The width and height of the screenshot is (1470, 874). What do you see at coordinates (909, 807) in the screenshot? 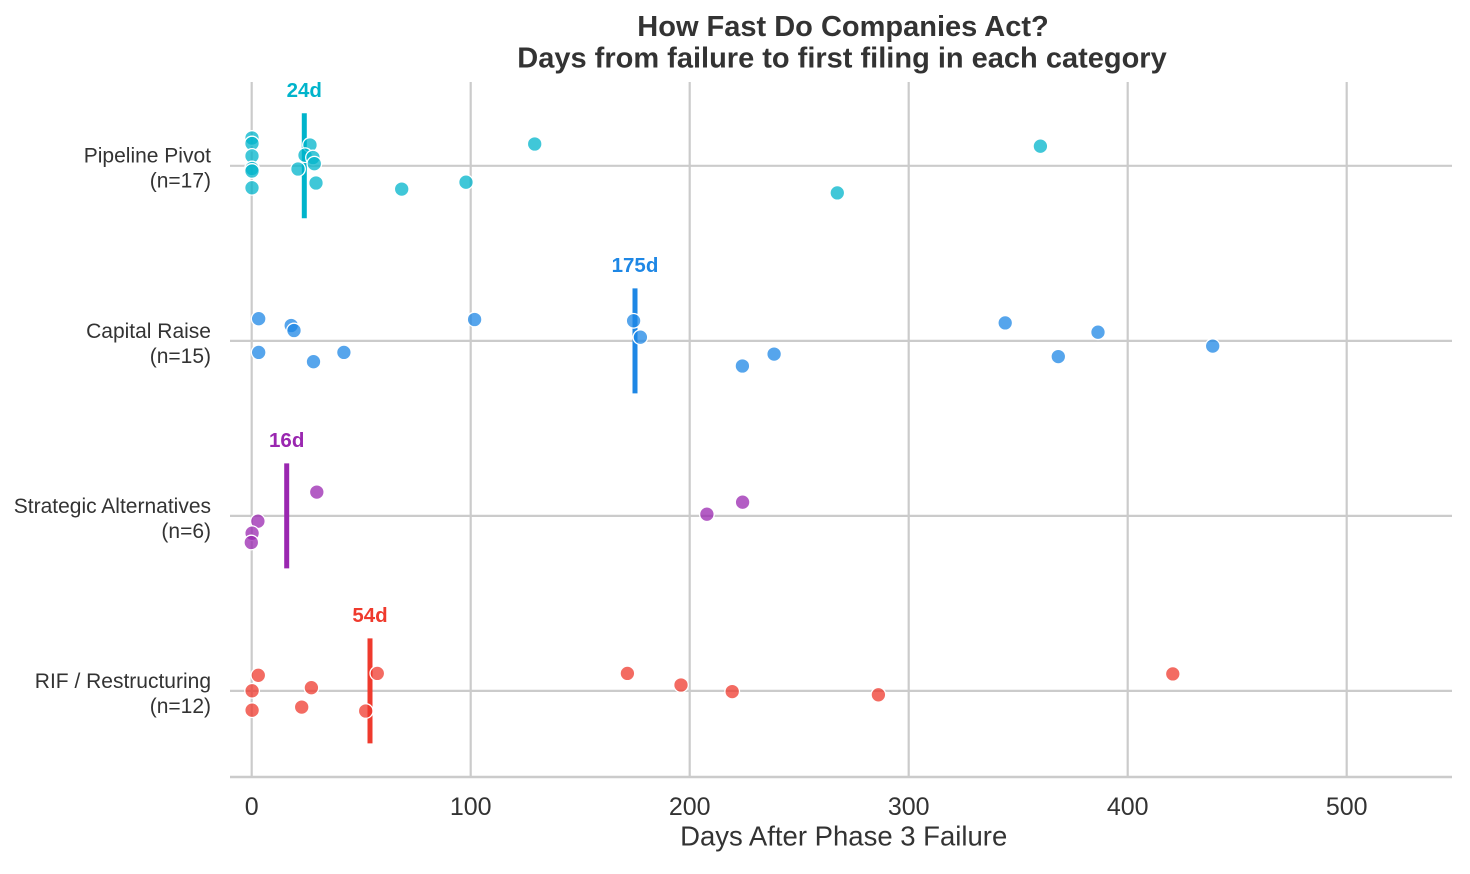
I see `svg-text: 300` at bounding box center [909, 807].